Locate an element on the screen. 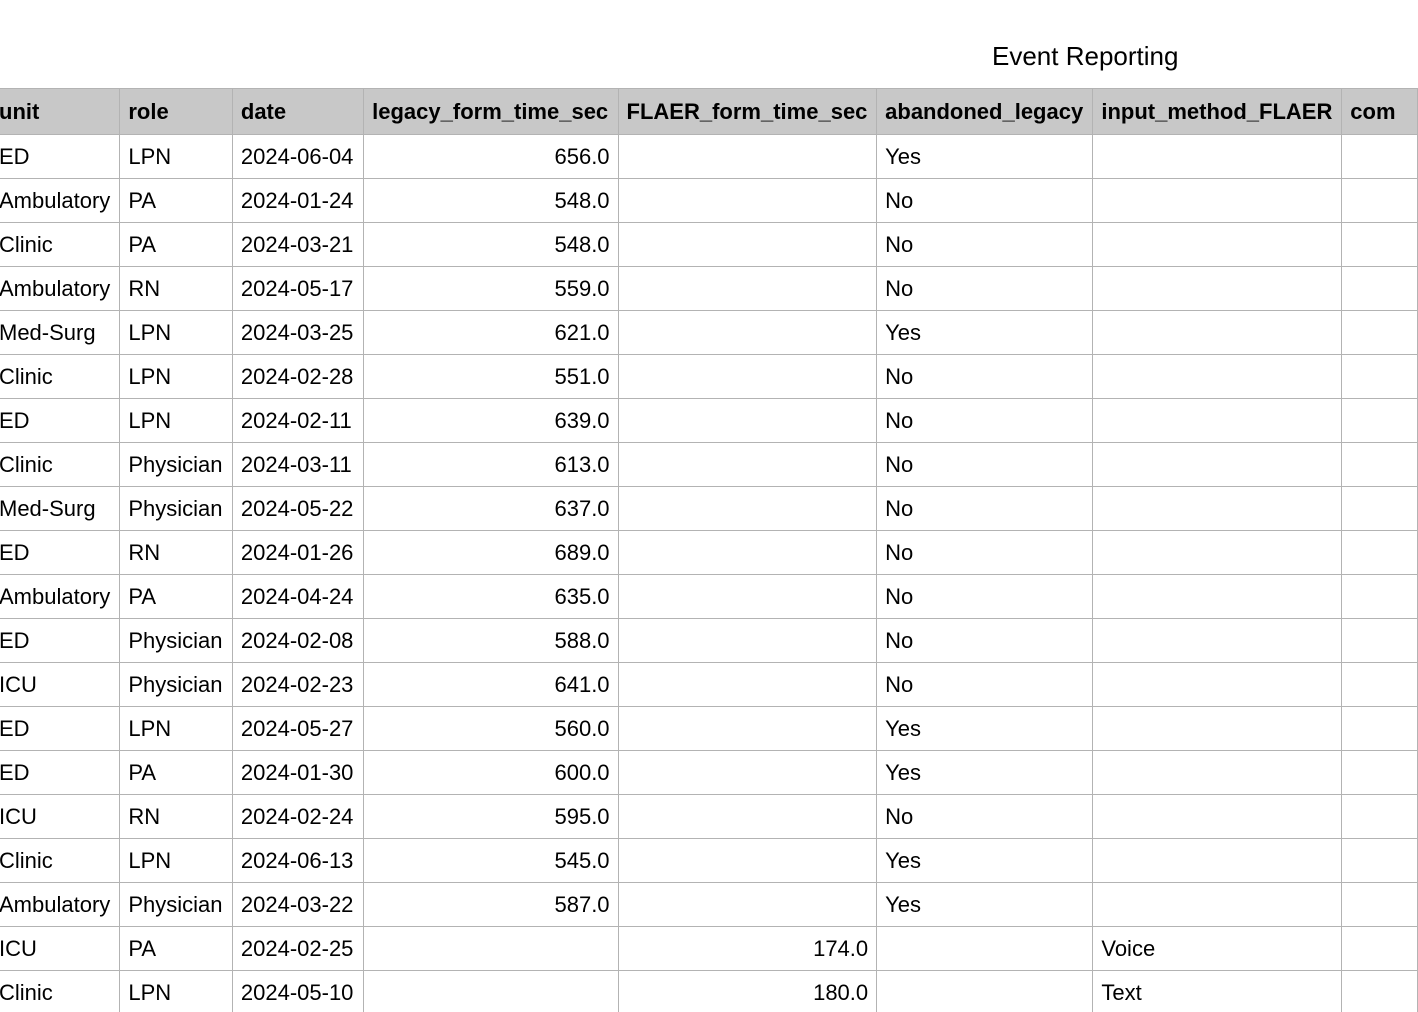 This screenshot has width=1418, height=1012. cell-legacy-form-time: 559.0 is located at coordinates (491, 288).